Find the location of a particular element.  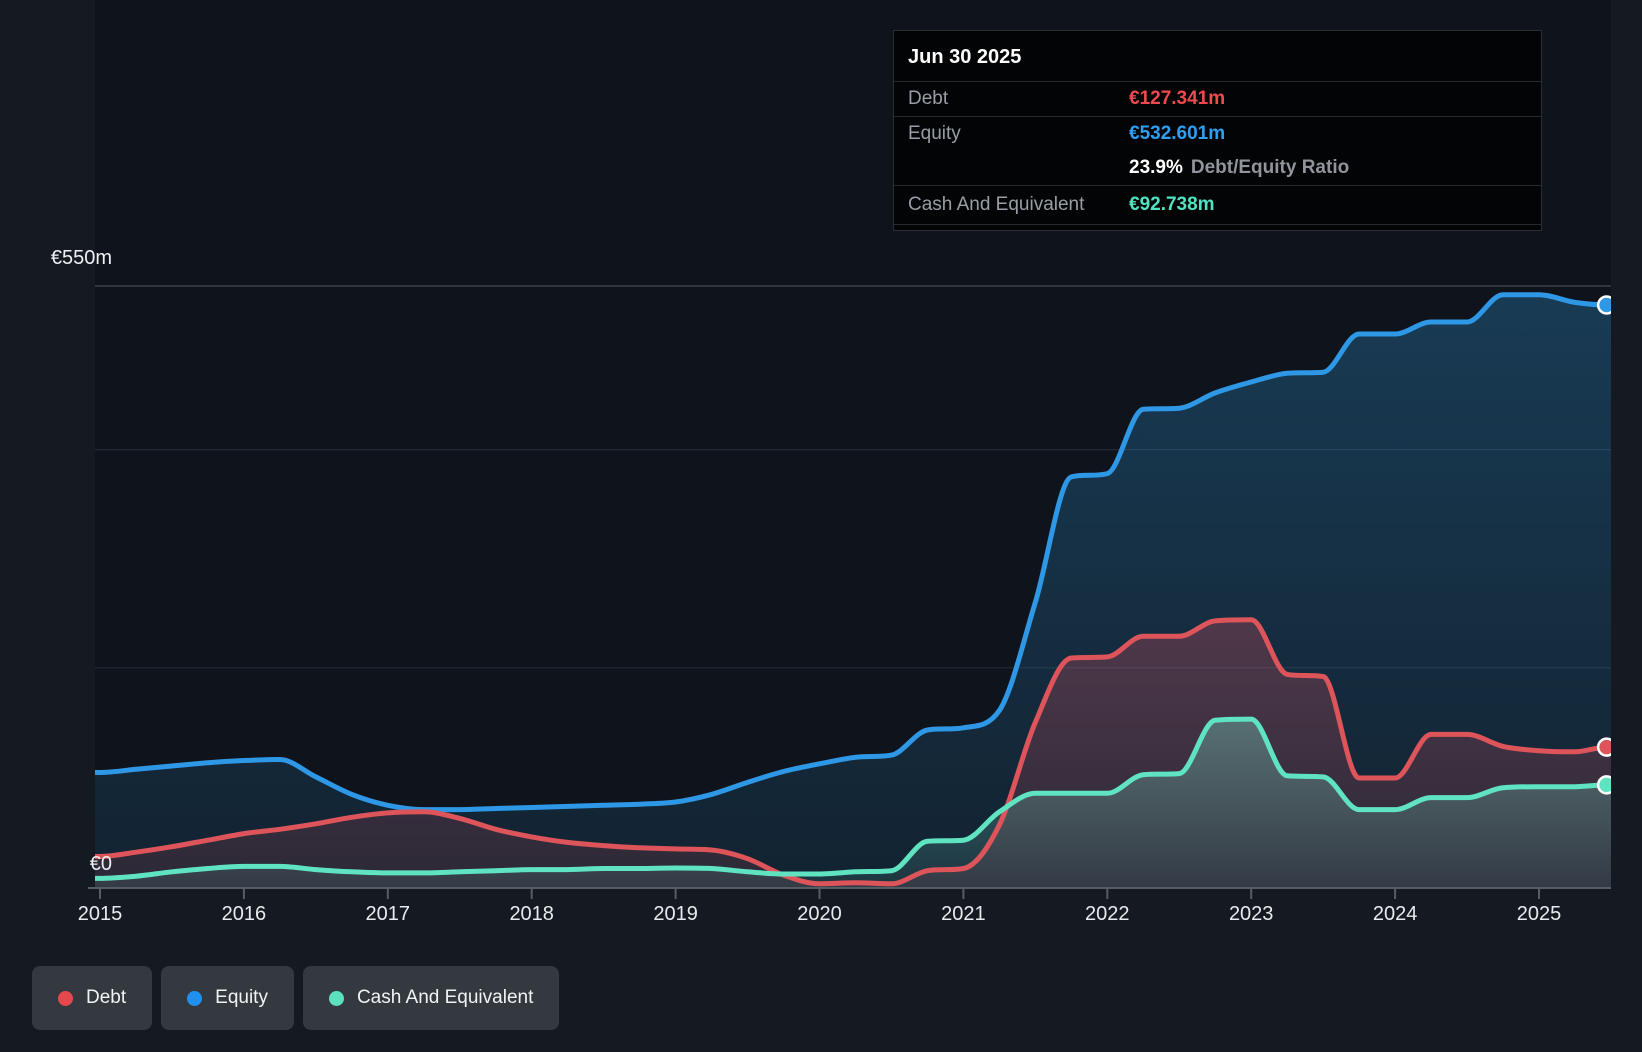

x-axis-year-label: 2025 is located at coordinates (1539, 914).